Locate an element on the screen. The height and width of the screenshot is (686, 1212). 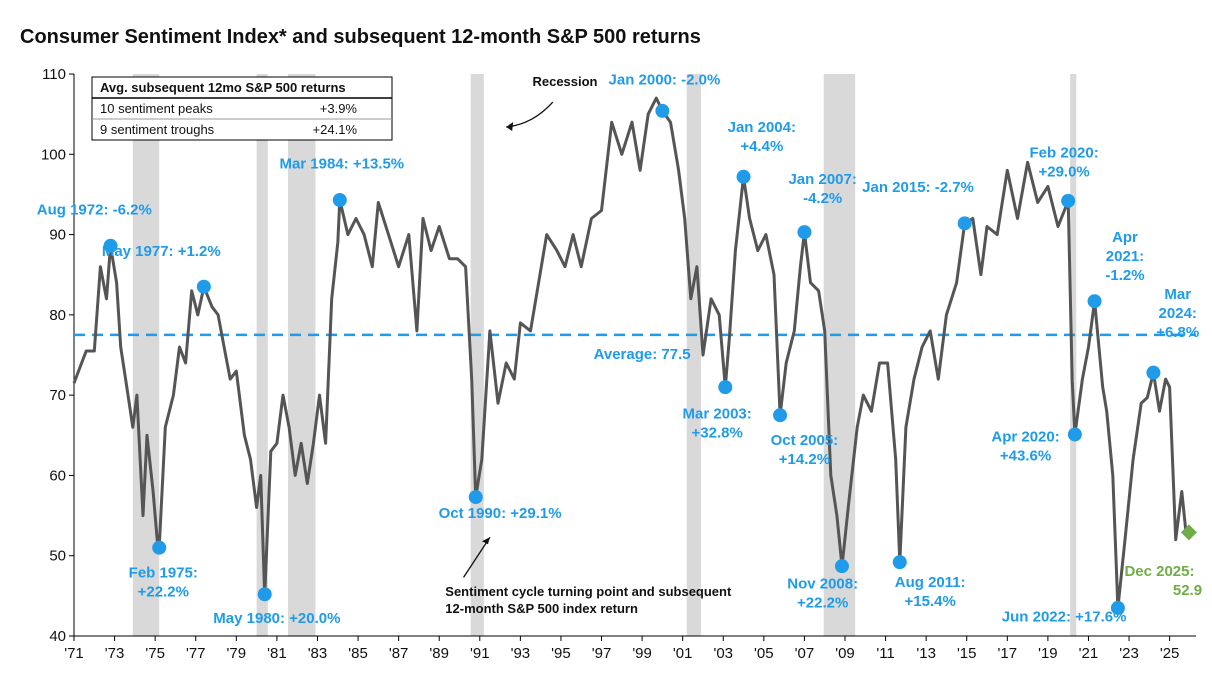
table-row-label: 9 sentiment troughs is located at coordinates (157, 129).